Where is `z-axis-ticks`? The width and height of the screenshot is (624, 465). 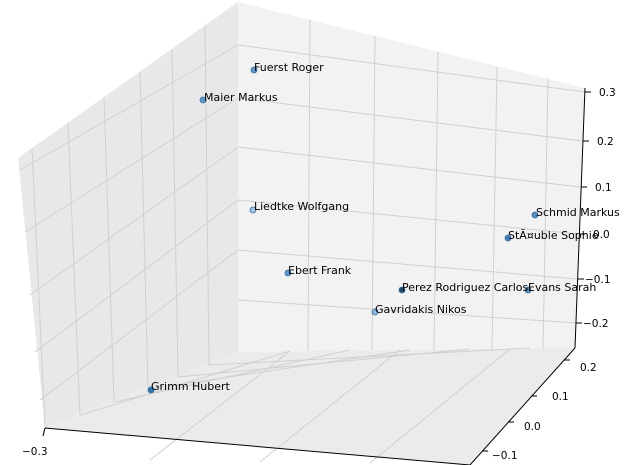 z-axis-ticks is located at coordinates (583, 207).